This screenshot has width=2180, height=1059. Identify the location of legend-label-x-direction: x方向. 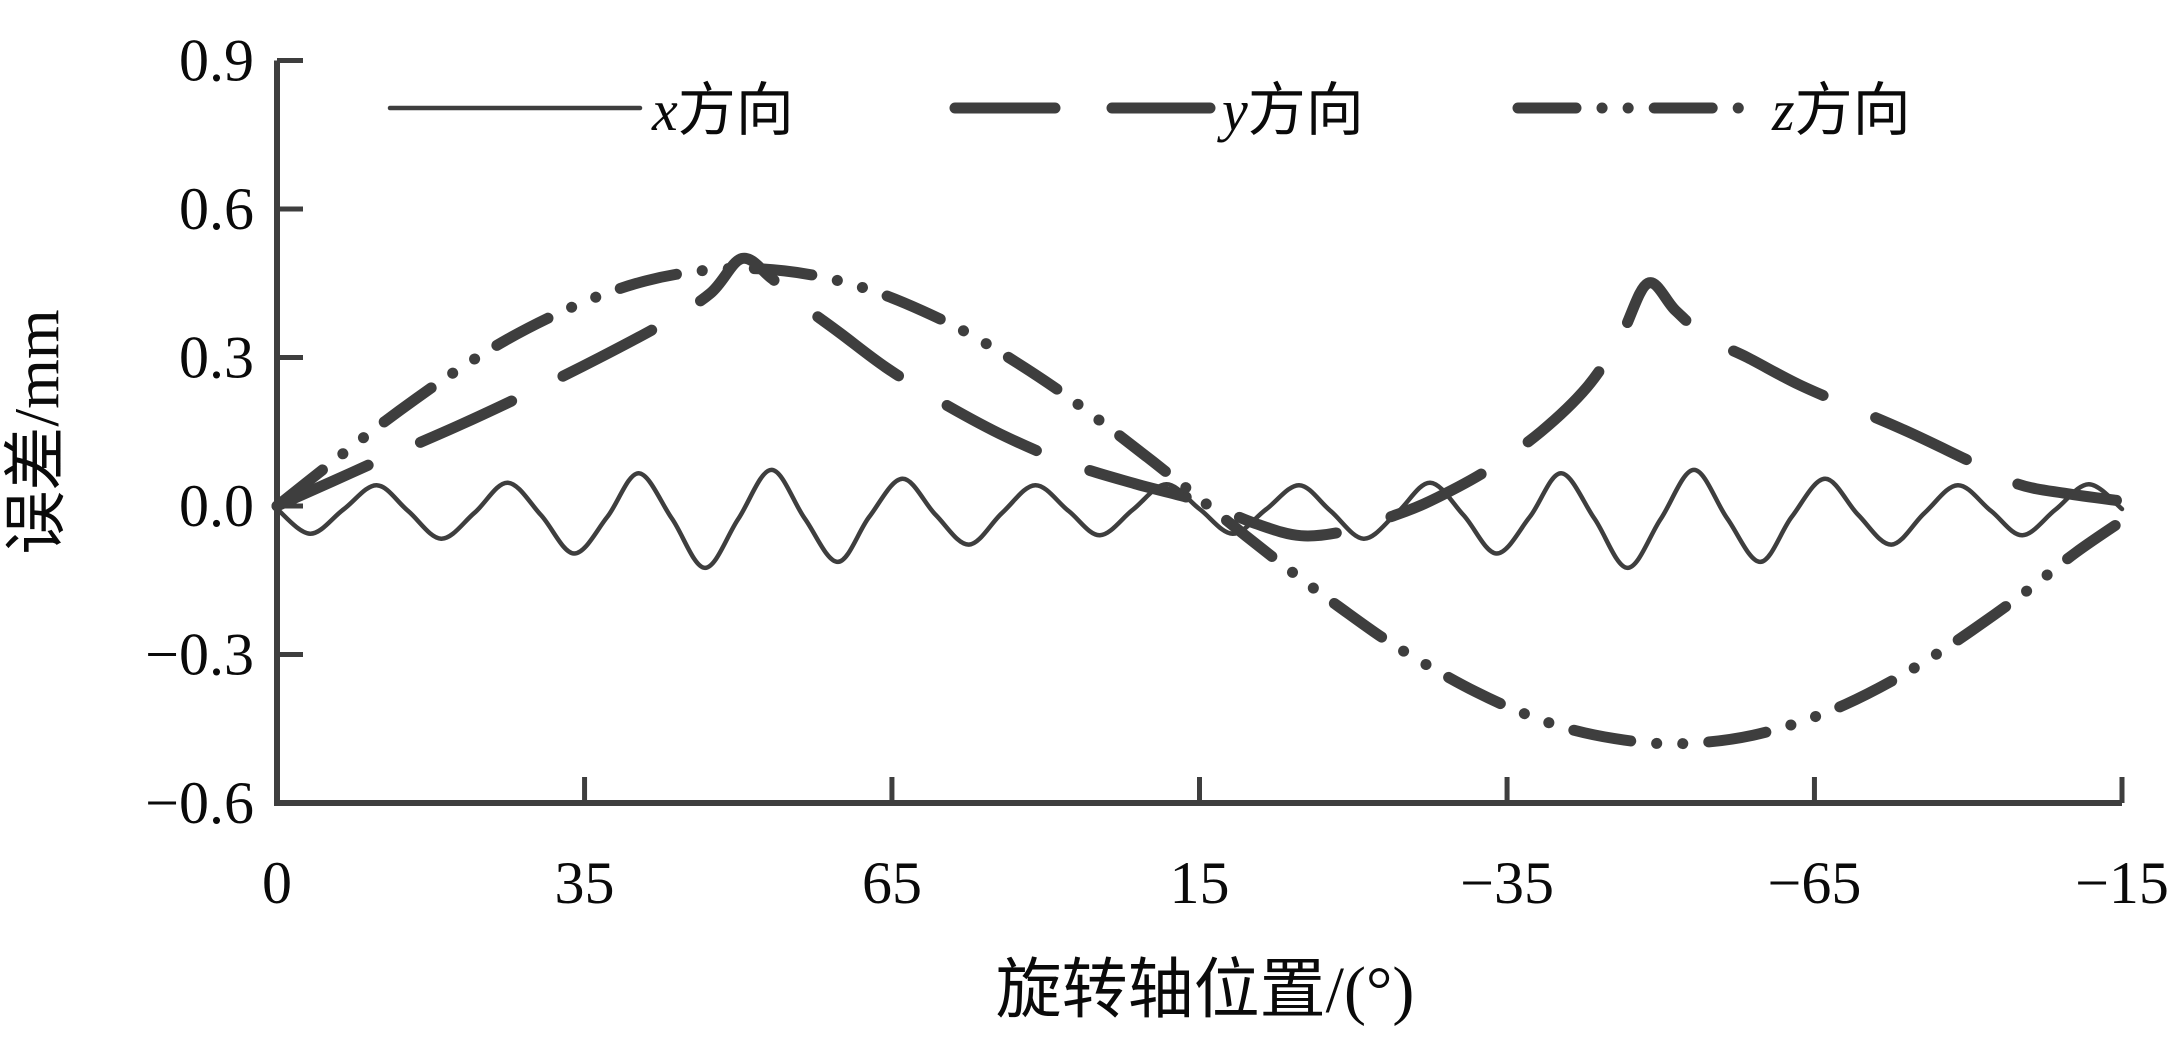
(722, 110).